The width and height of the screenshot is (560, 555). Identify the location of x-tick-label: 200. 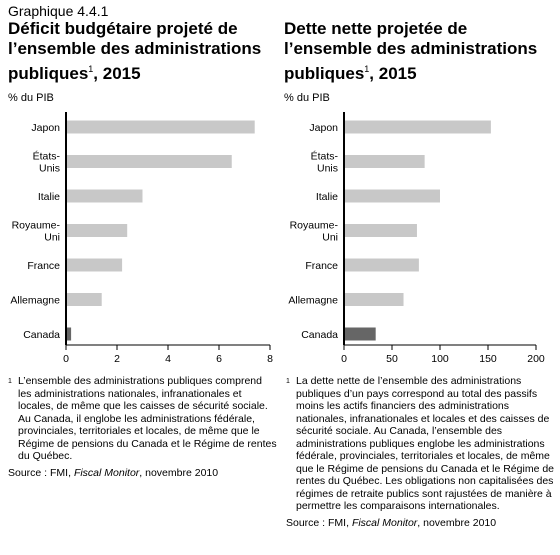
(536, 359).